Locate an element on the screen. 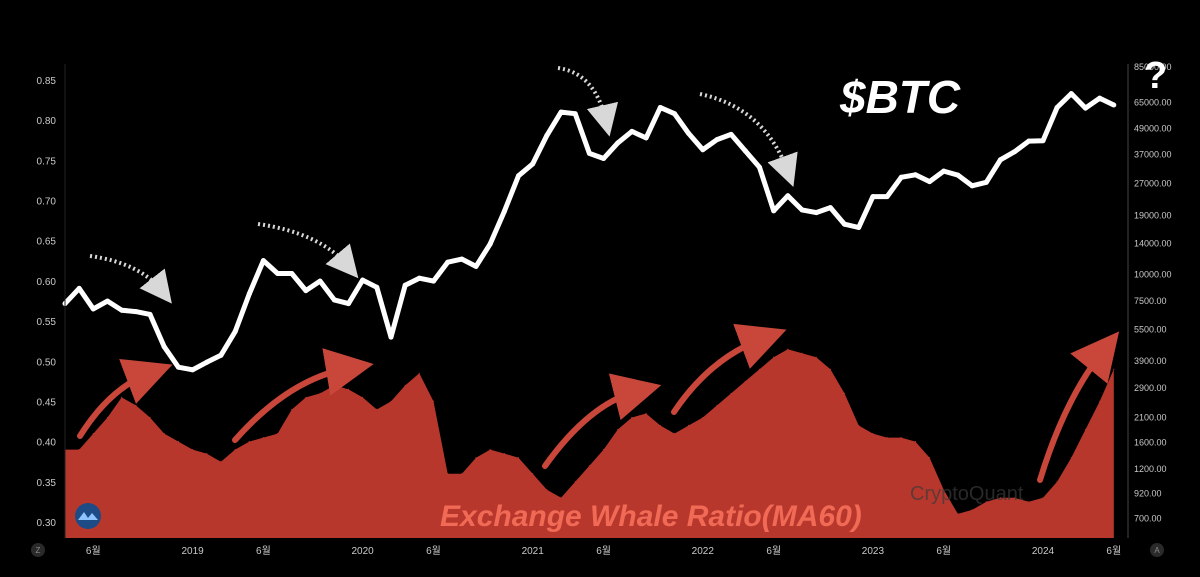 The height and width of the screenshot is (577, 1200). right-tick-label-11: 2100.00 is located at coordinates (1150, 418).